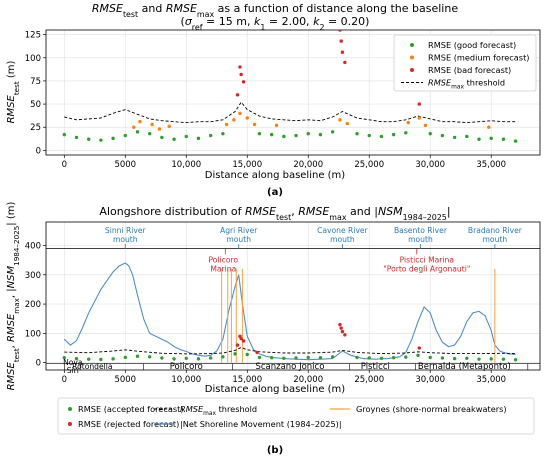 The height and width of the screenshot is (460, 550). What do you see at coordinates (33, 246) in the screenshot?
I see `ytick-label-4: 400` at bounding box center [33, 246].